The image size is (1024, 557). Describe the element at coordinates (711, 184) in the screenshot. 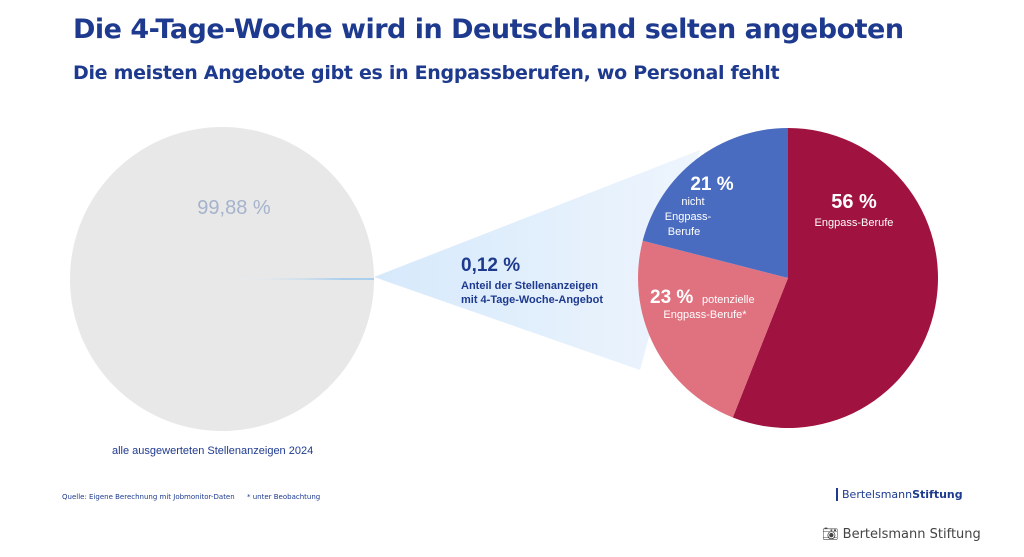

I see `label-21: 21 %` at that location.